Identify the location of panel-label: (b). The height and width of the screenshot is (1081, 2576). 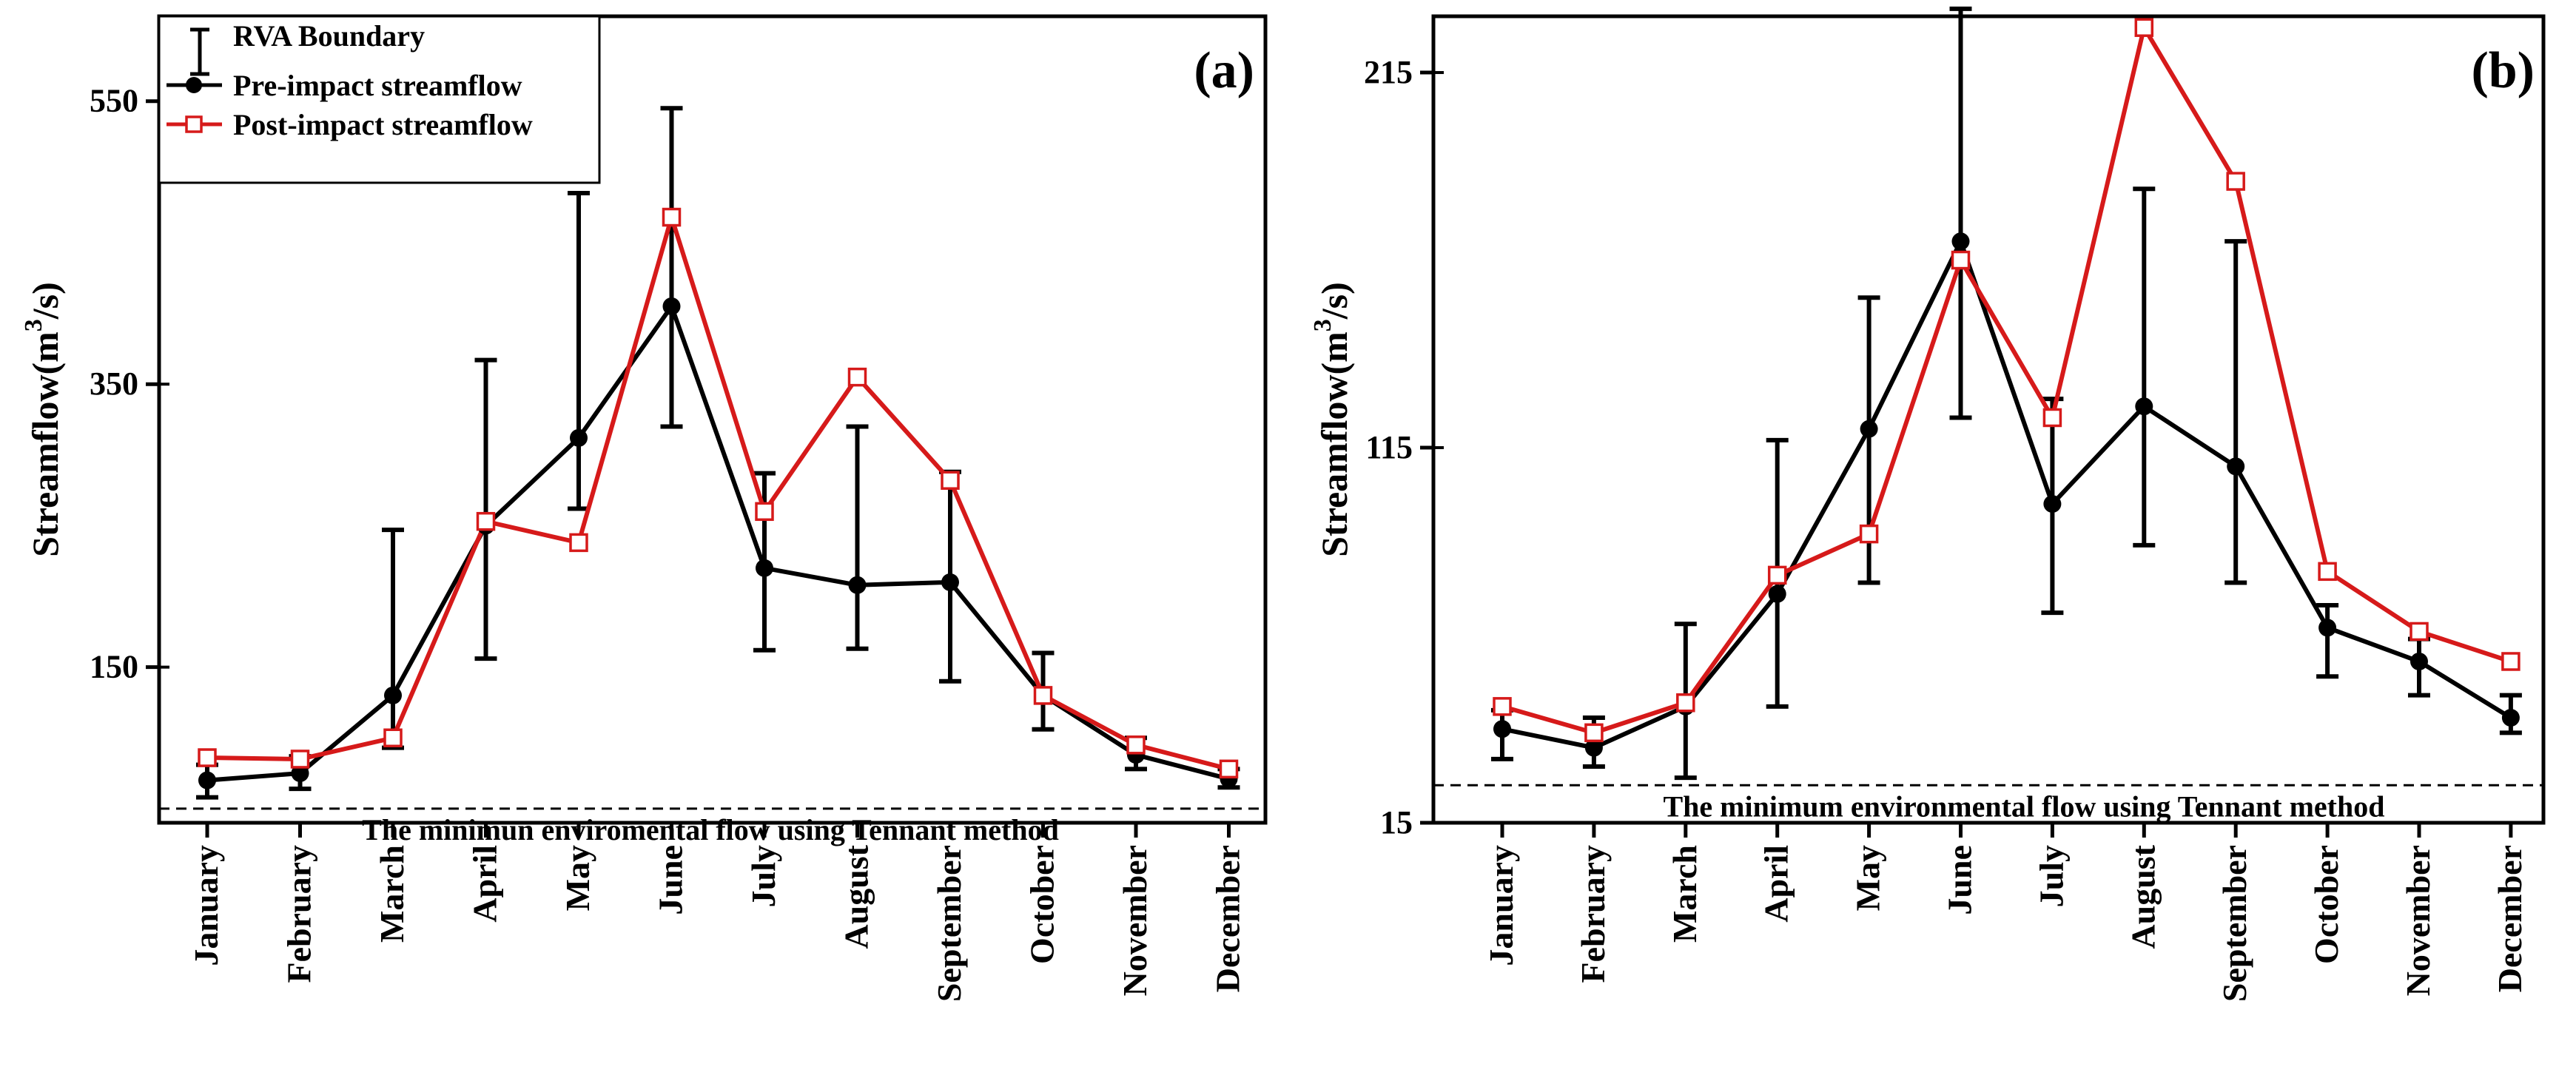
(2503, 70).